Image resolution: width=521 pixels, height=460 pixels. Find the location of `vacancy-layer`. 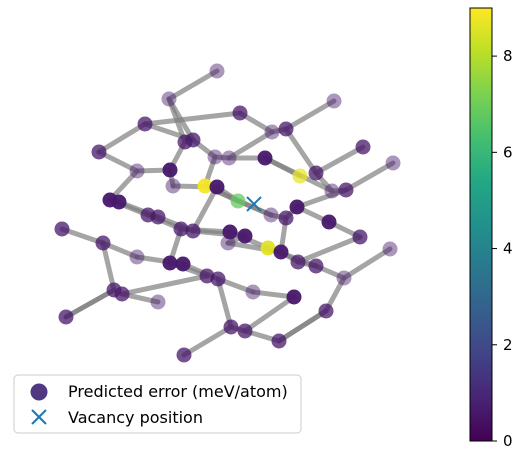

vacancy-layer is located at coordinates (254, 204).